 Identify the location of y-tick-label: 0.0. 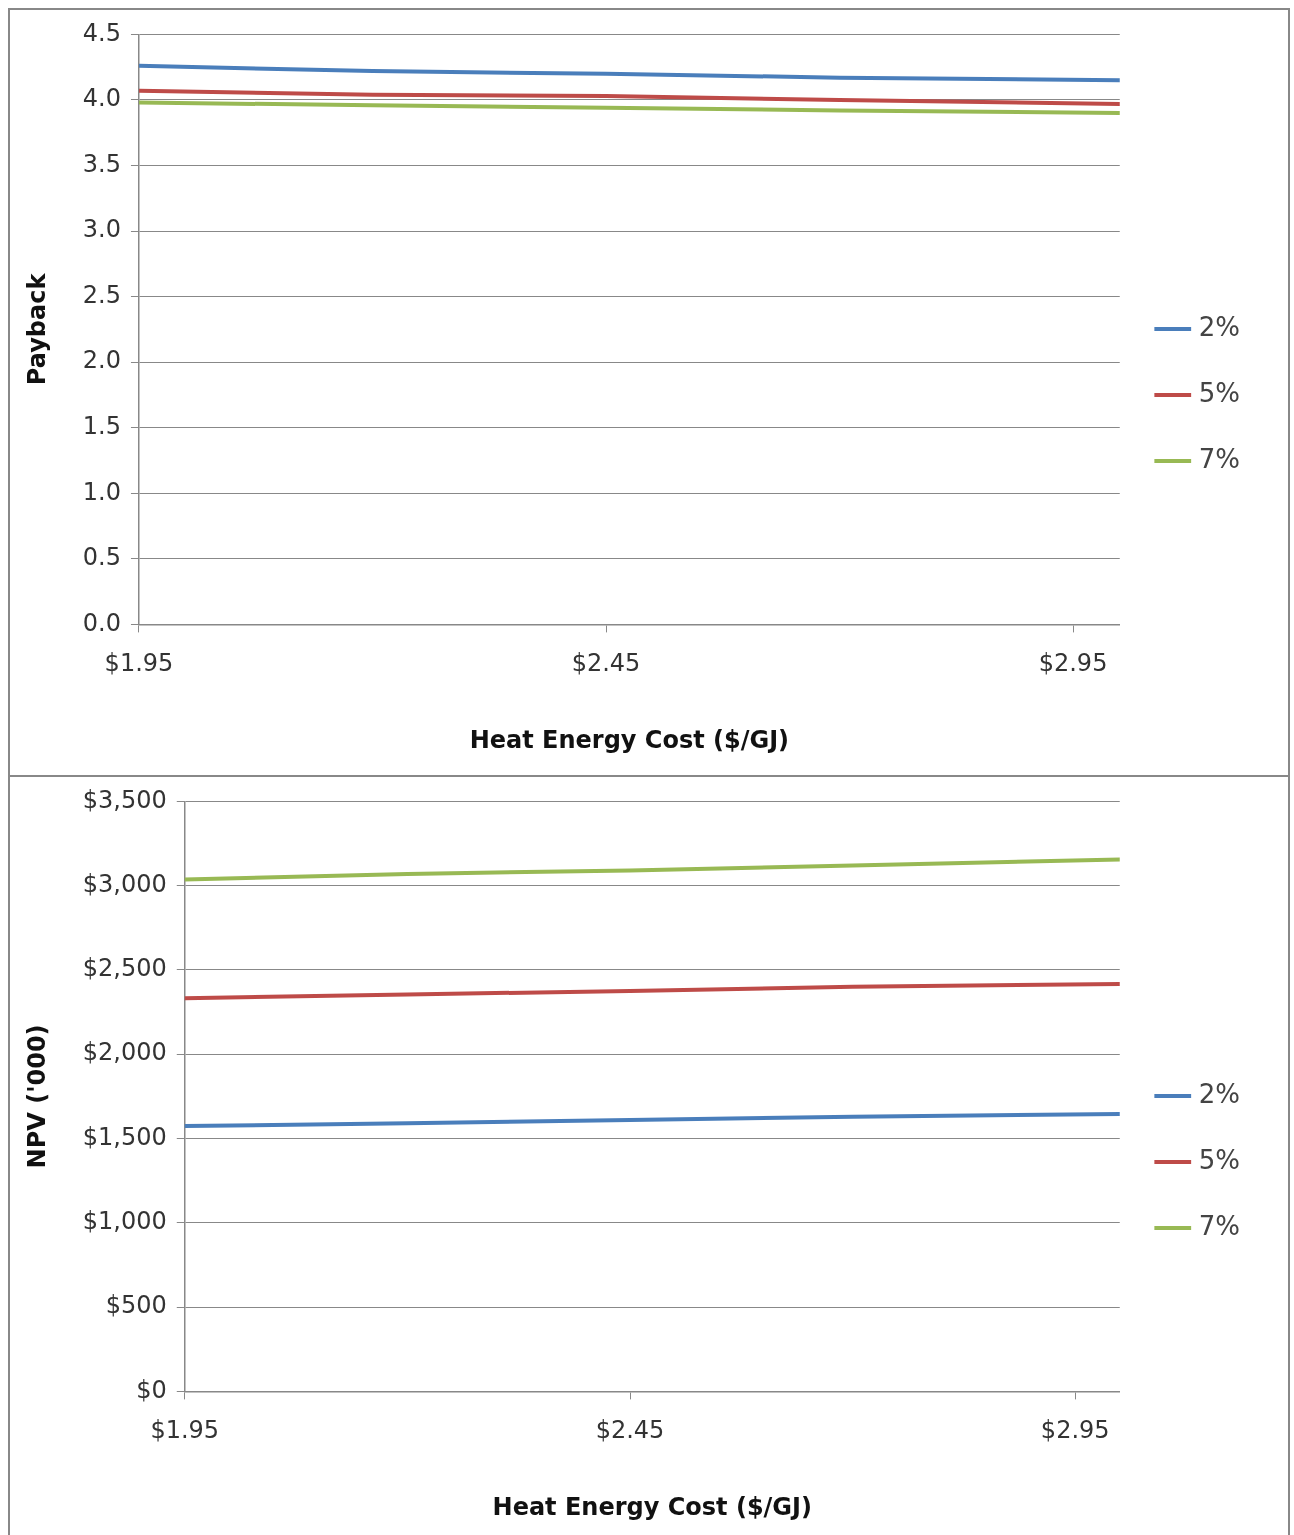
(101, 622).